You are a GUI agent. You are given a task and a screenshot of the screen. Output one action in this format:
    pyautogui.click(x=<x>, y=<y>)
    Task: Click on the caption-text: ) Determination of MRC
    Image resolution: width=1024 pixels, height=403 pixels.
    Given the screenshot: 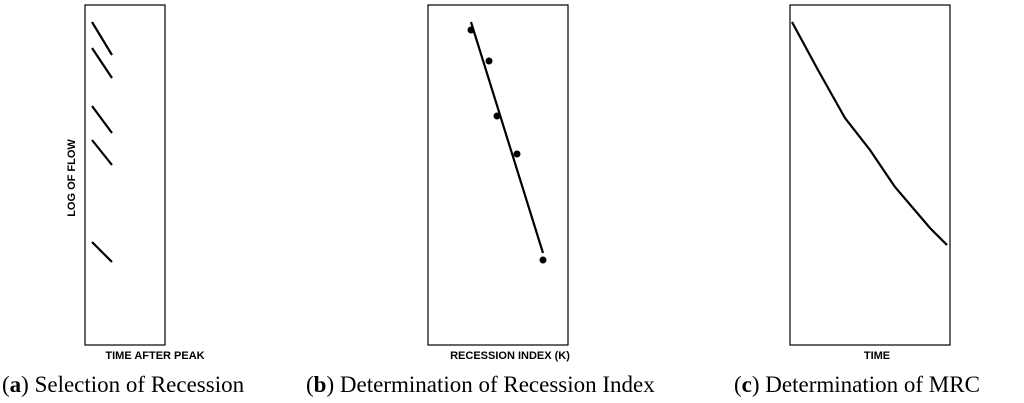 What is the action you would take?
    pyautogui.click(x=866, y=384)
    